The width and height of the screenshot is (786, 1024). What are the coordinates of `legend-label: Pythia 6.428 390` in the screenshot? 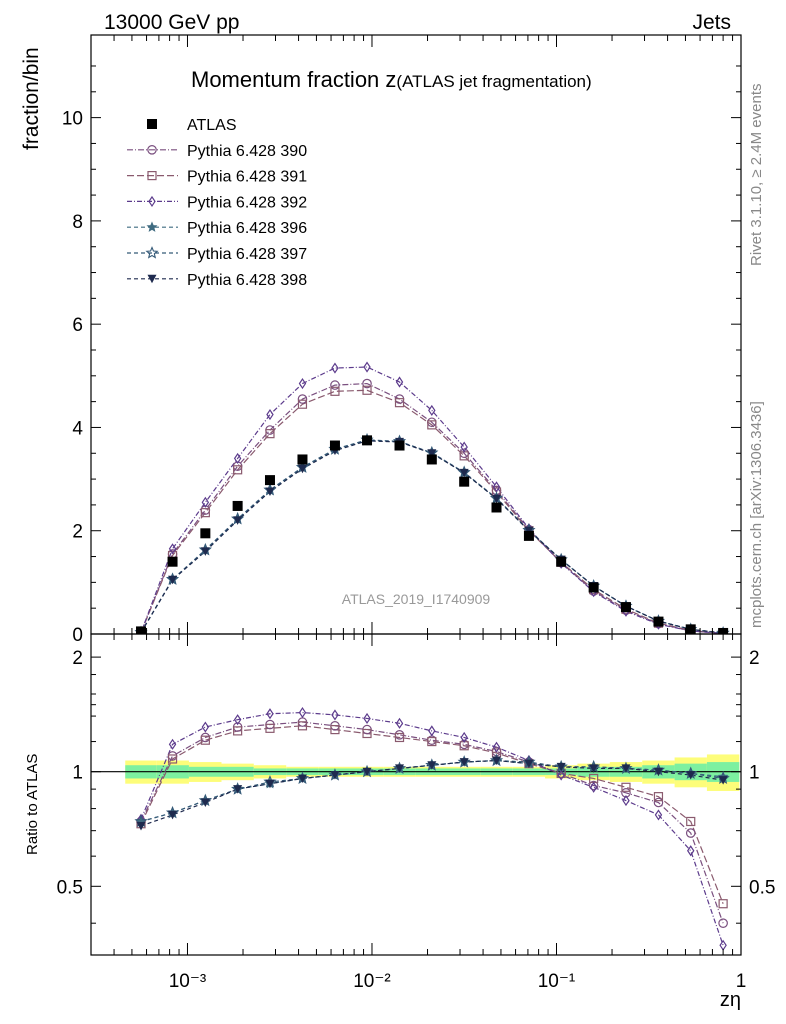 It's located at (247, 151).